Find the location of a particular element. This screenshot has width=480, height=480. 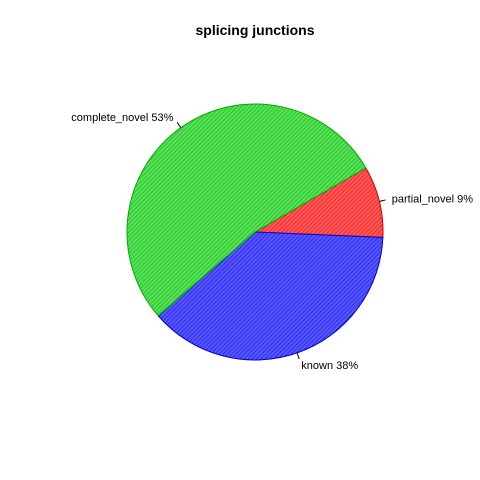

pie-slice-known is located at coordinates (270, 296).